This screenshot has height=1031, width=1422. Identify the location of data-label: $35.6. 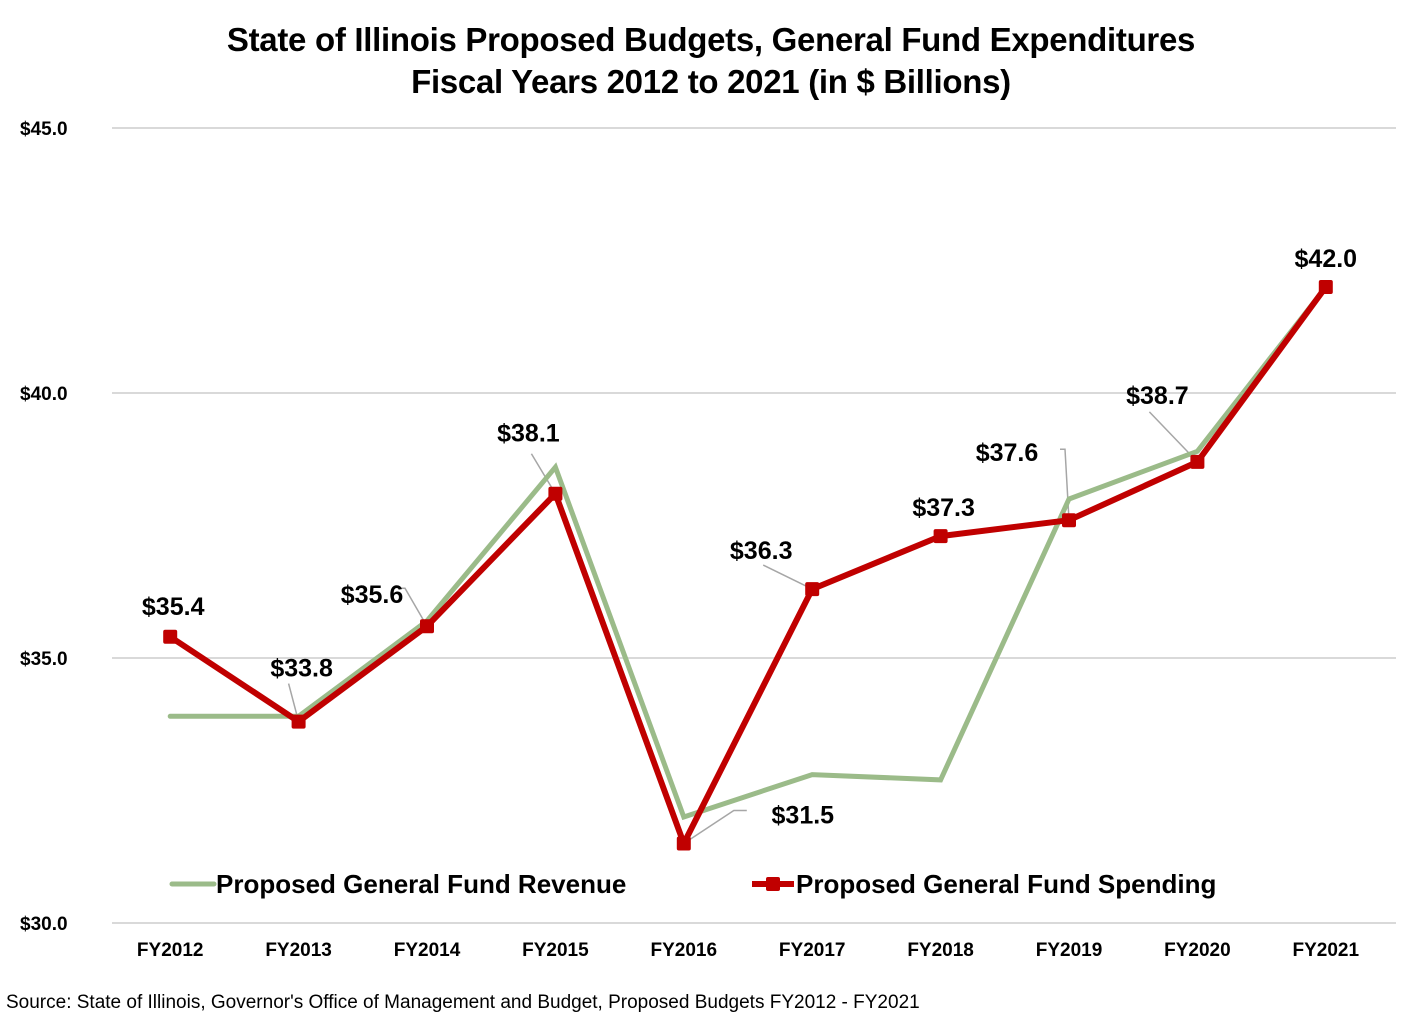
(372, 595).